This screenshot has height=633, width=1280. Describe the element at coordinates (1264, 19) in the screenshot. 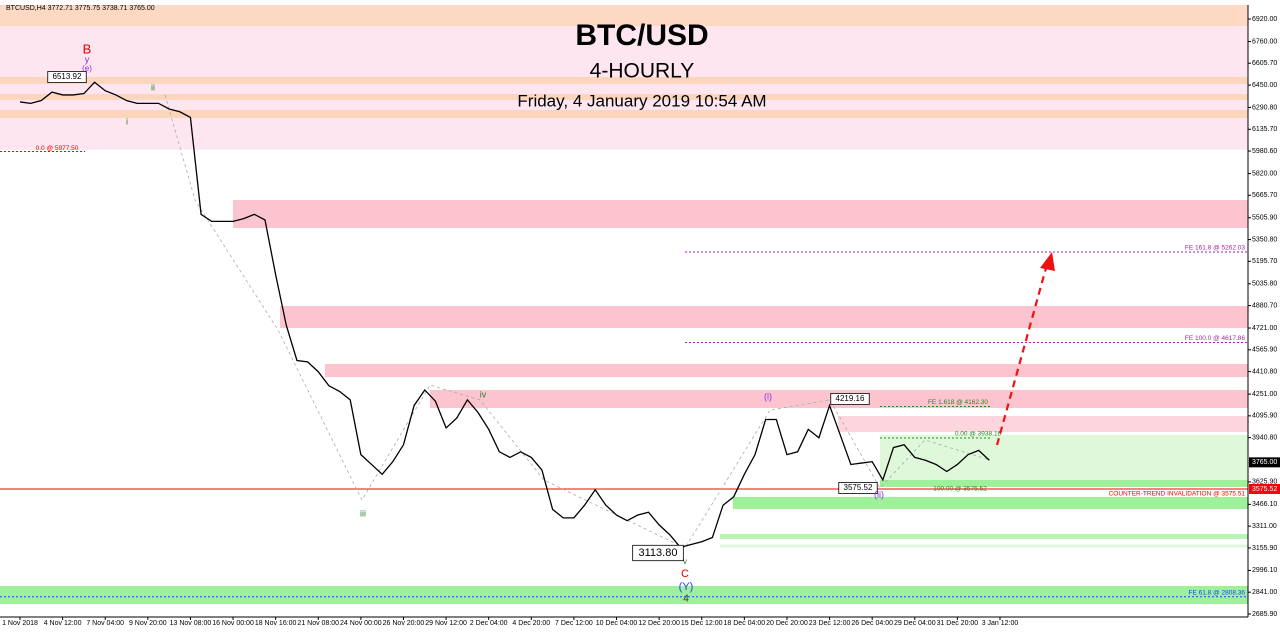

I see `y-tick-label: 6920.00` at that location.